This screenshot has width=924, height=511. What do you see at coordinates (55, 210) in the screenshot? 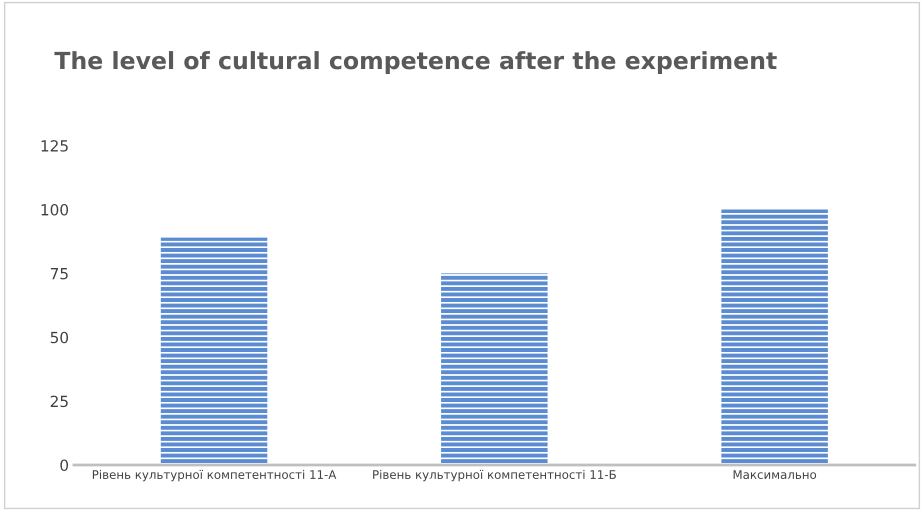
I see `y-tick-label: 100` at bounding box center [55, 210].